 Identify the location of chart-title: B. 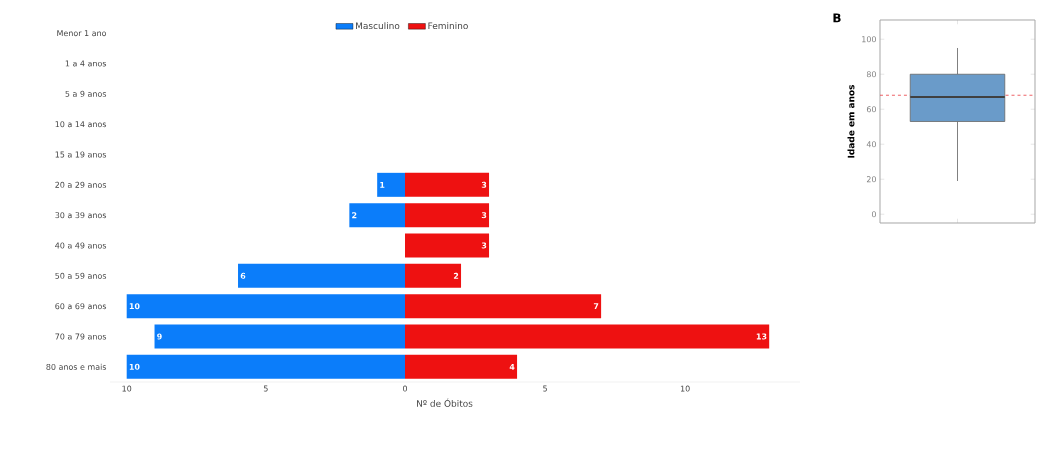
(837, 18).